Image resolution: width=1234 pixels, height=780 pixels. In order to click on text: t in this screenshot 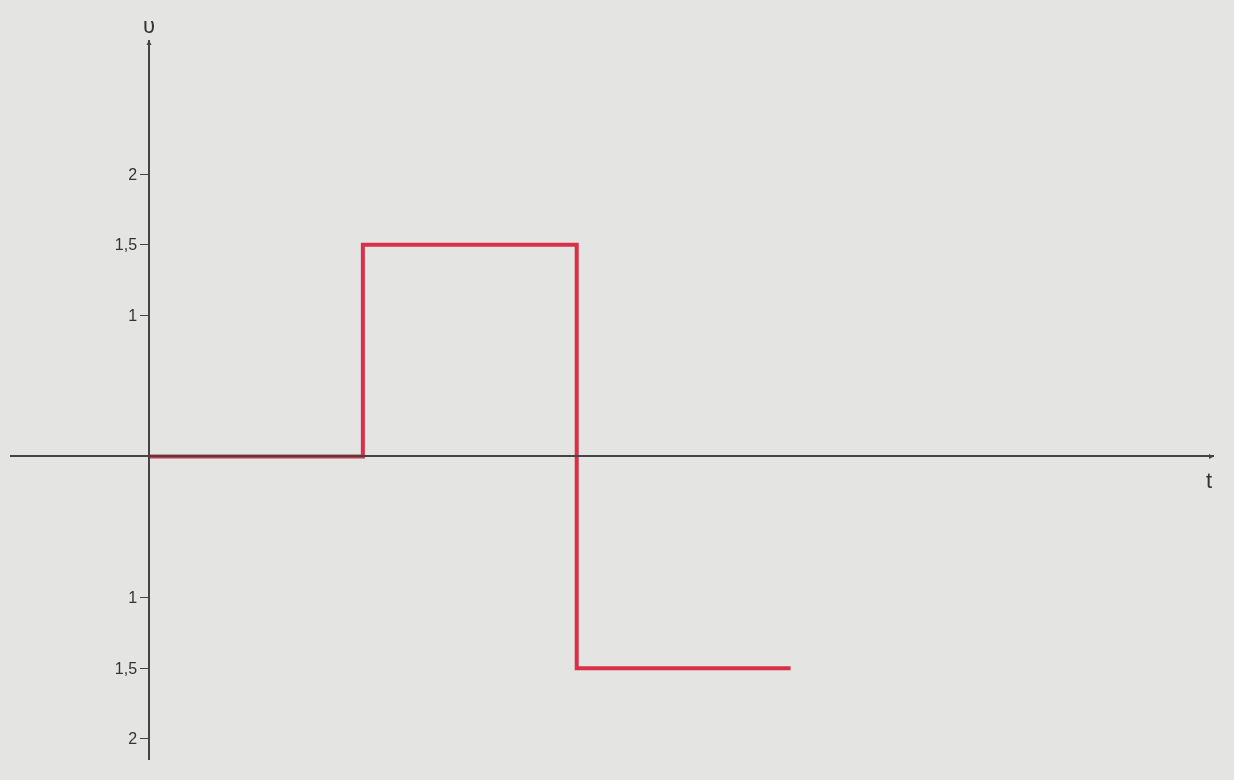, I will do `click(1209, 480)`.